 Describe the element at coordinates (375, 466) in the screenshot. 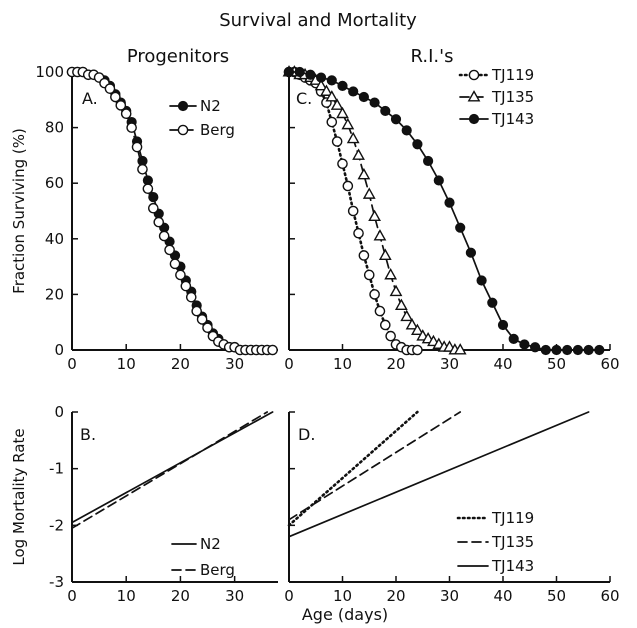

I see `series-line-tj135` at that location.